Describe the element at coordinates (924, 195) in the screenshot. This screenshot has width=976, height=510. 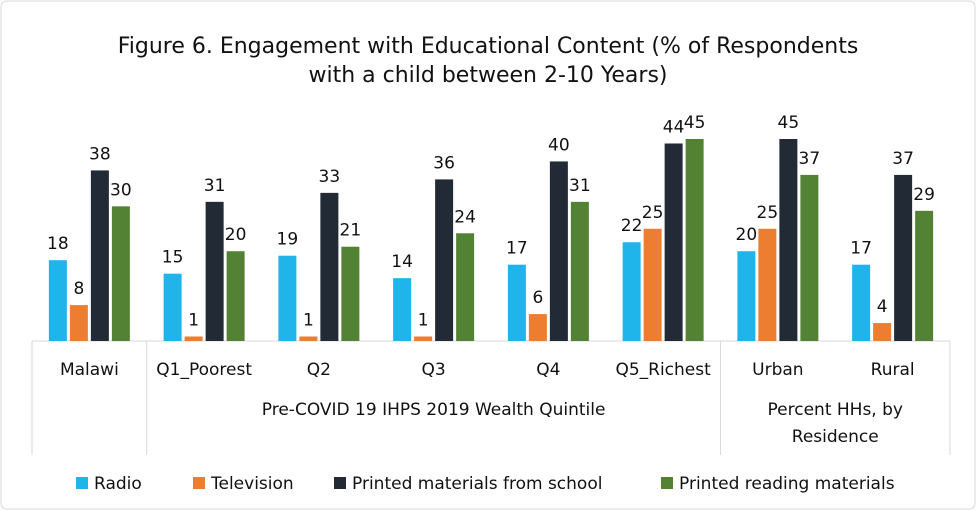
I see `data-label: 29` at that location.